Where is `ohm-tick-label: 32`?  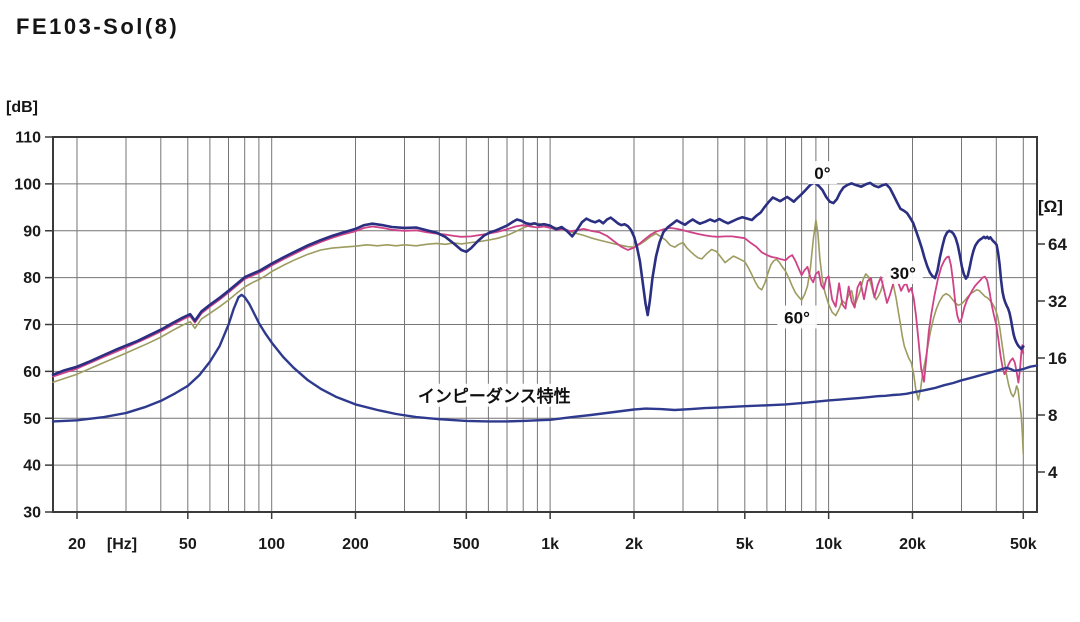 ohm-tick-label: 32 is located at coordinates (1057, 301).